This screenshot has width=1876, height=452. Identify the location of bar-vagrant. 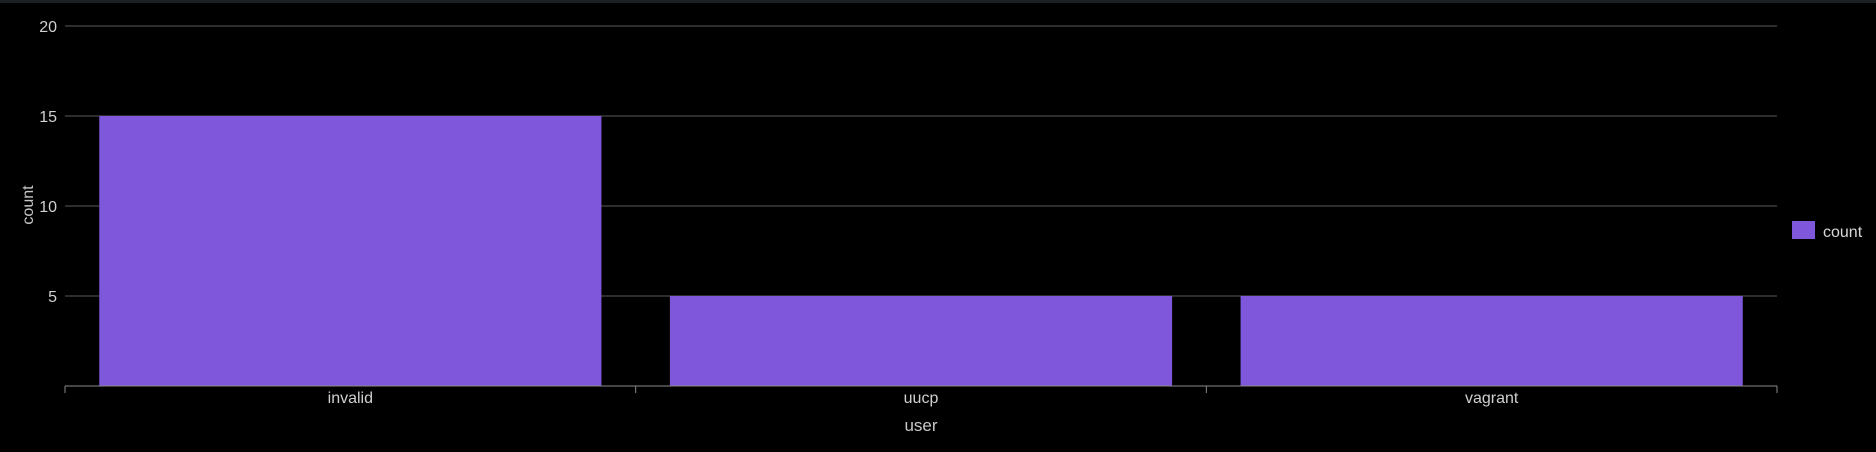
(1491, 341).